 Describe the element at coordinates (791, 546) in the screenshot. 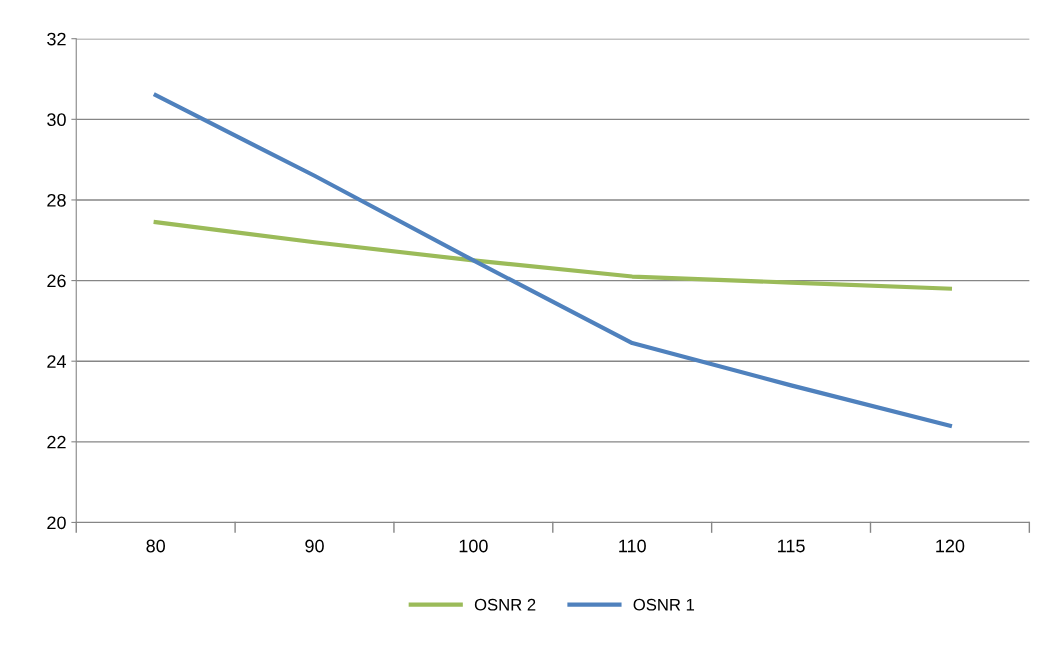

I see `x-tick-label: 115` at that location.